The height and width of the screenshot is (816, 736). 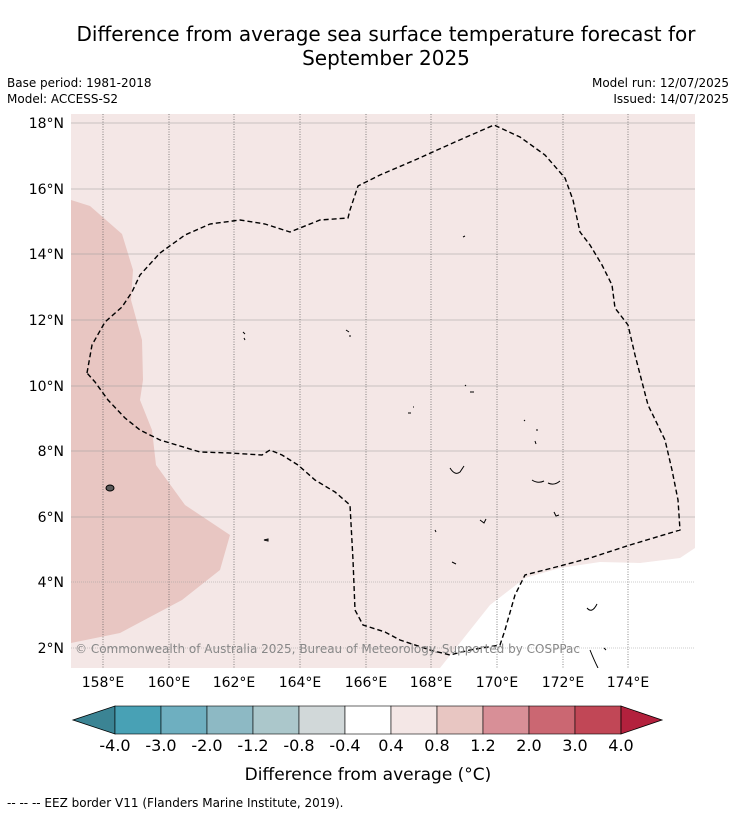 What do you see at coordinates (567, 608) in the screenshot?
I see `anomaly-region-near-average` at bounding box center [567, 608].